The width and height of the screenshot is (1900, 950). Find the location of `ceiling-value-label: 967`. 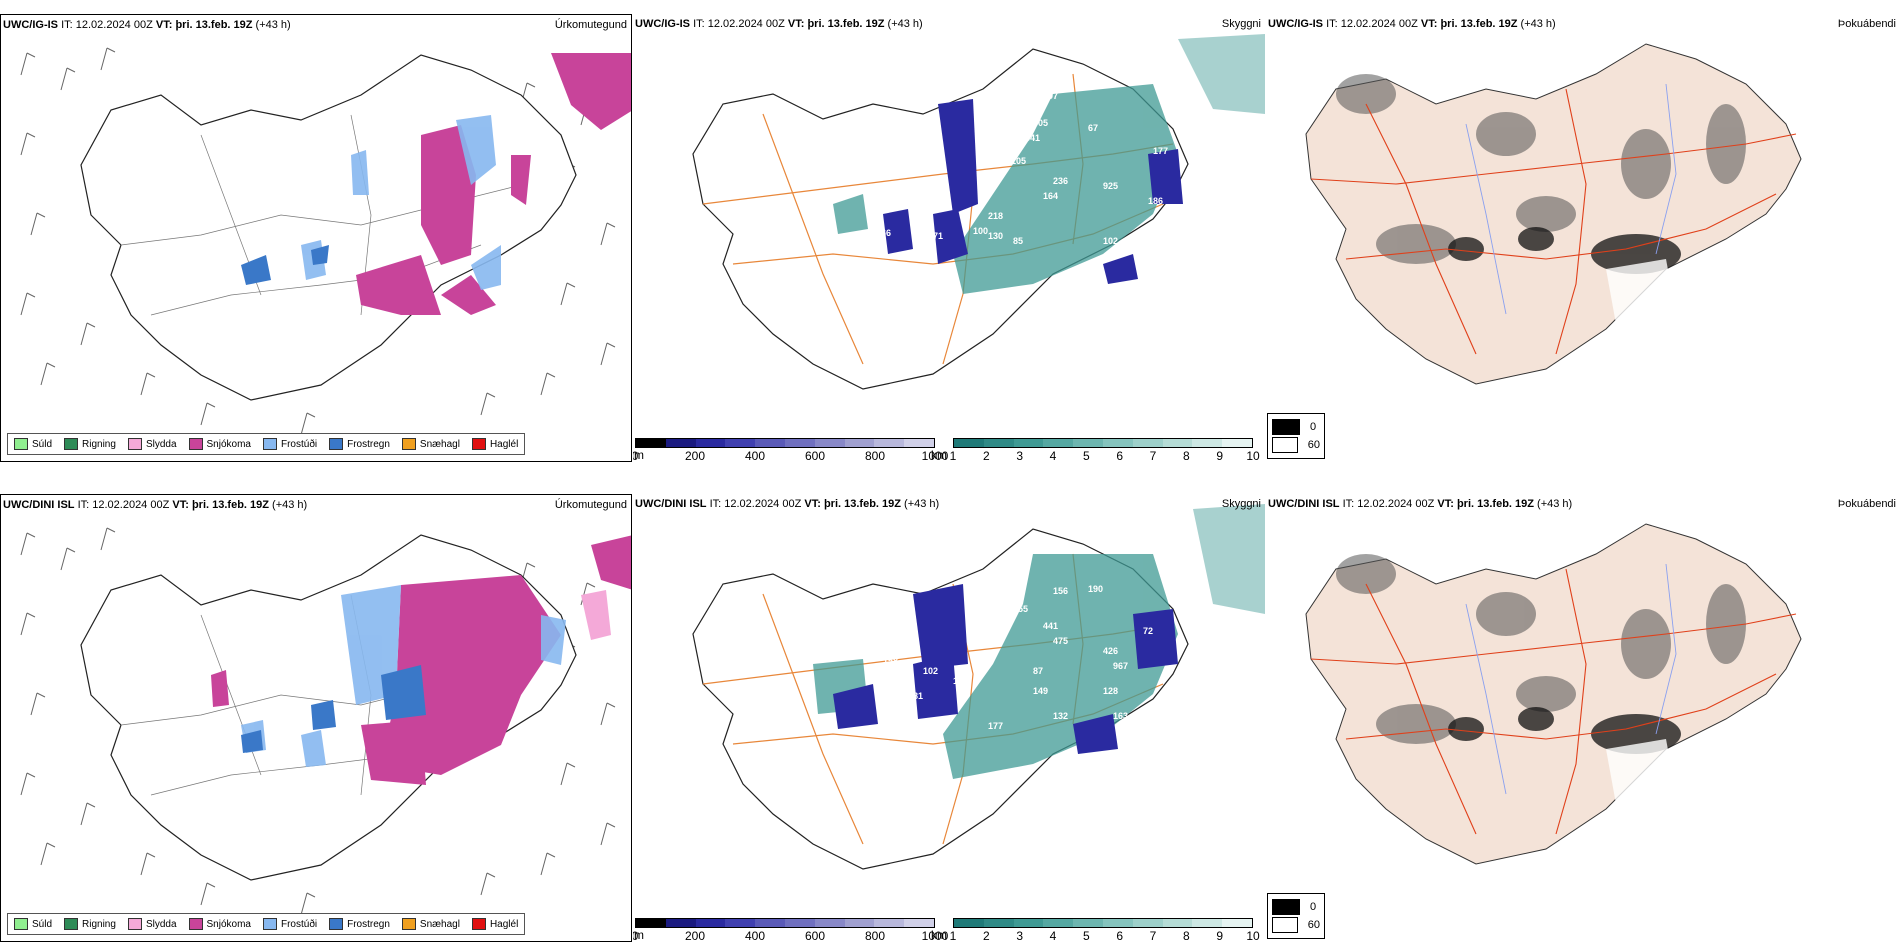

ceiling-value-label: 967 is located at coordinates (1120, 666).